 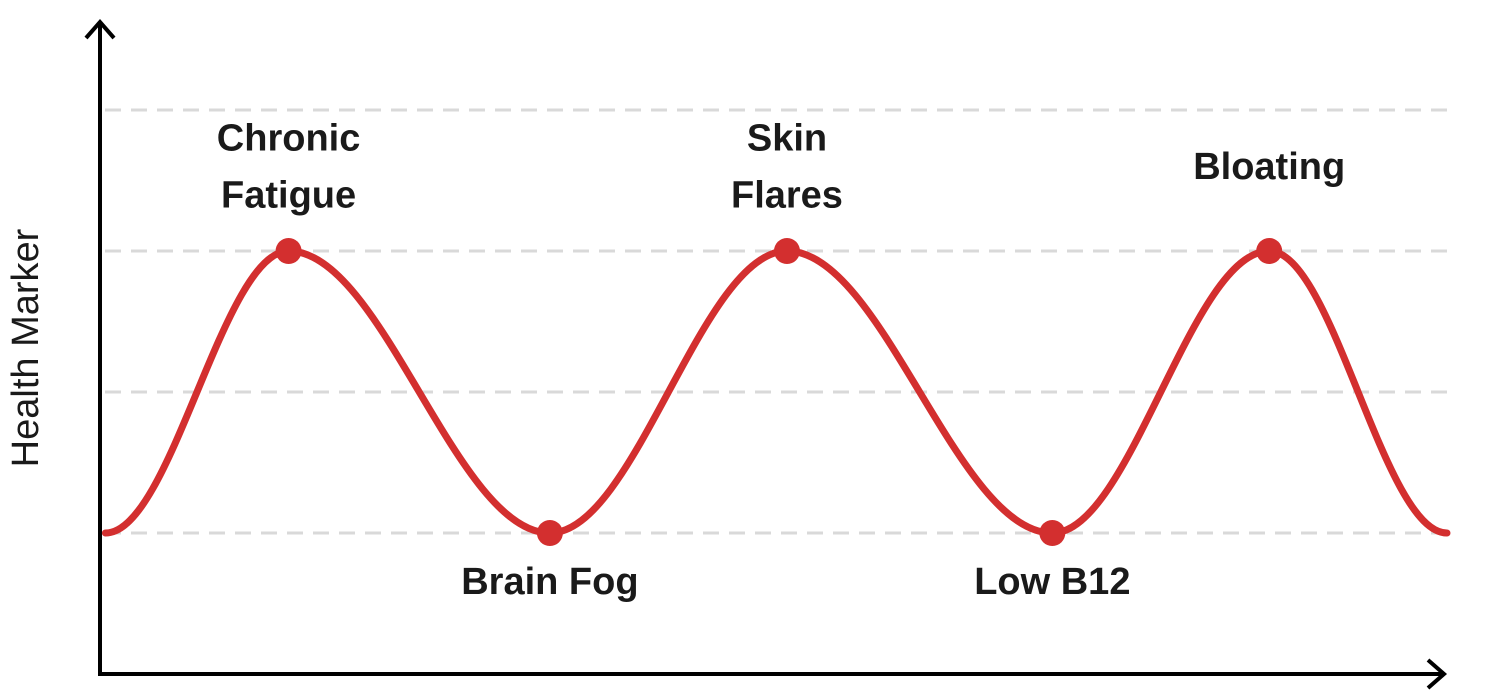 I want to click on point-label: Chronic, so click(x=289, y=139).